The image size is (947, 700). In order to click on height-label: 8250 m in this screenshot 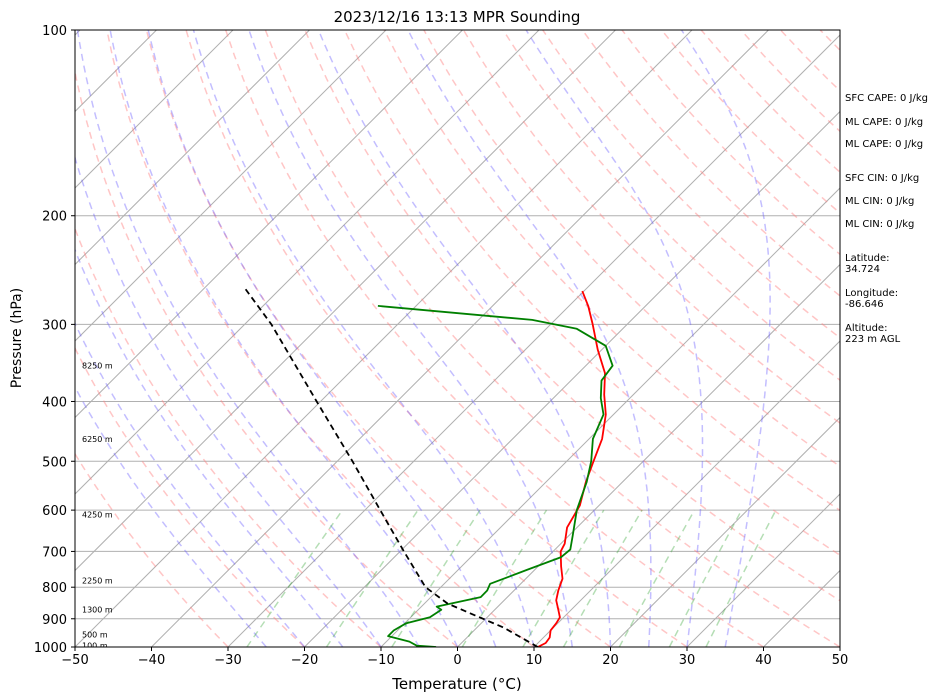, I will do `click(97, 366)`.